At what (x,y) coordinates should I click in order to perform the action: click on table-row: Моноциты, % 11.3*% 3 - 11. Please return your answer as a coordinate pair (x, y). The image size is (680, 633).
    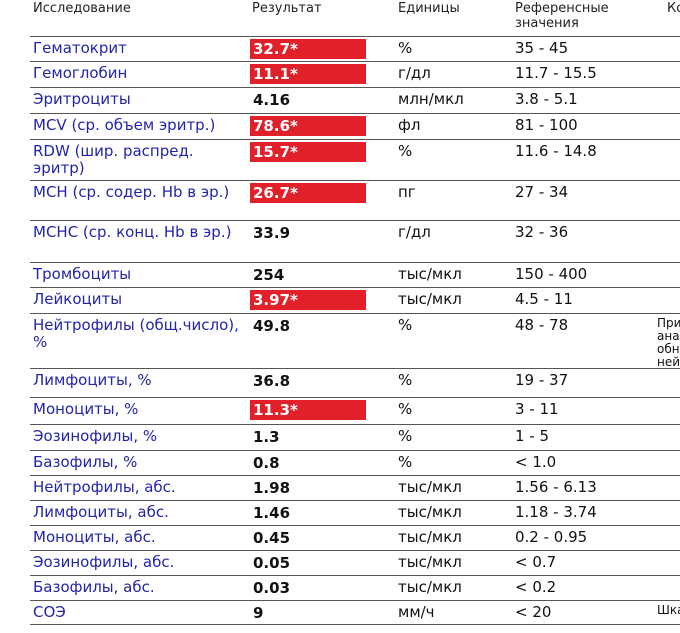
    Looking at the image, I should click on (355, 410).